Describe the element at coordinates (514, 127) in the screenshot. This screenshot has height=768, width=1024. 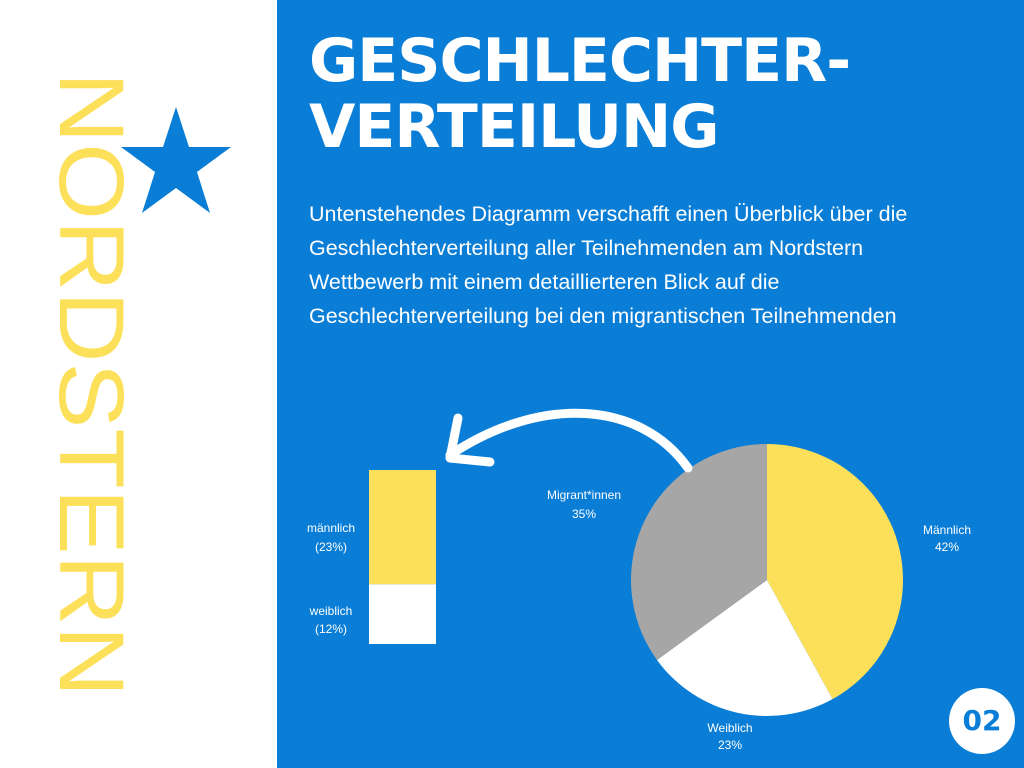
I see `title-line-2: VERTEILUNG` at that location.